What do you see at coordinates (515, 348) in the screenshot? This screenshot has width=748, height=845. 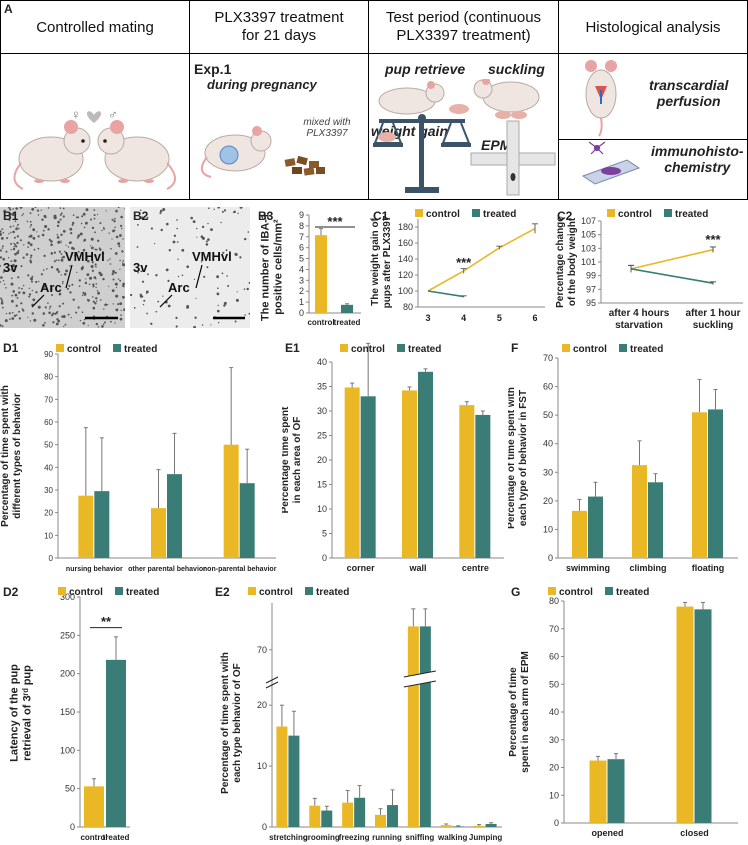 I see `panel-label-f: F` at bounding box center [515, 348].